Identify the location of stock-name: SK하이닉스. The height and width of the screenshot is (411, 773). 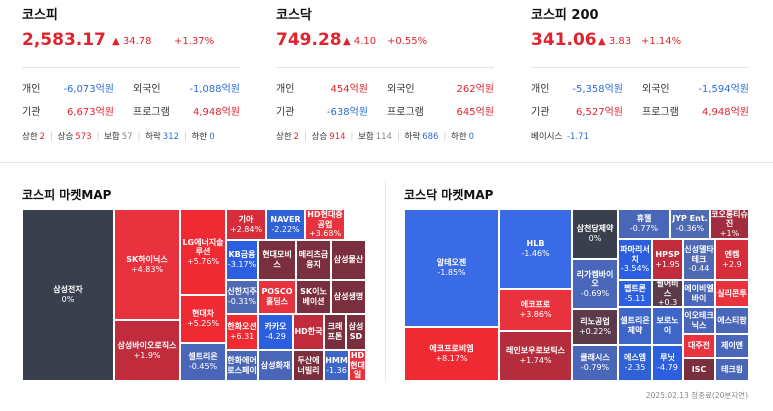
(147, 259).